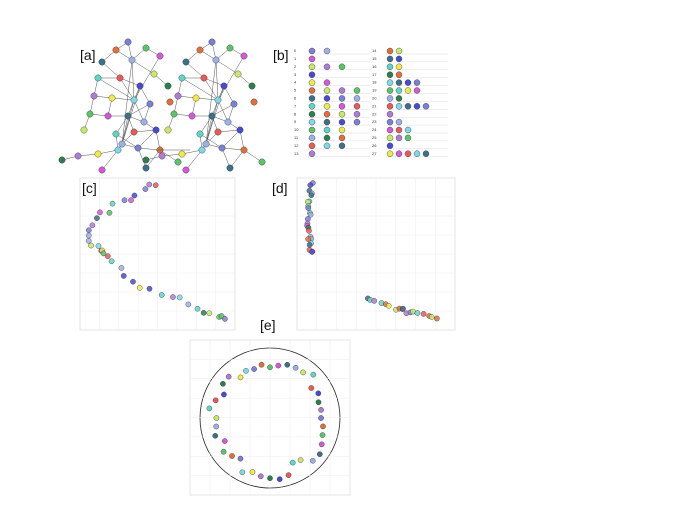 Image resolution: width=676 pixels, height=507 pixels. I want to click on panel-label: [d], so click(280, 188).